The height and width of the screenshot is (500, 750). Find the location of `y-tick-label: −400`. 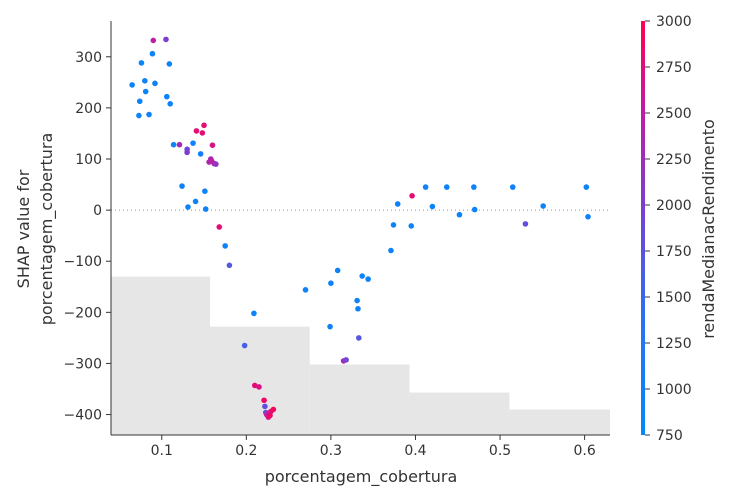

y-tick-label: −400 is located at coordinates (83, 416).